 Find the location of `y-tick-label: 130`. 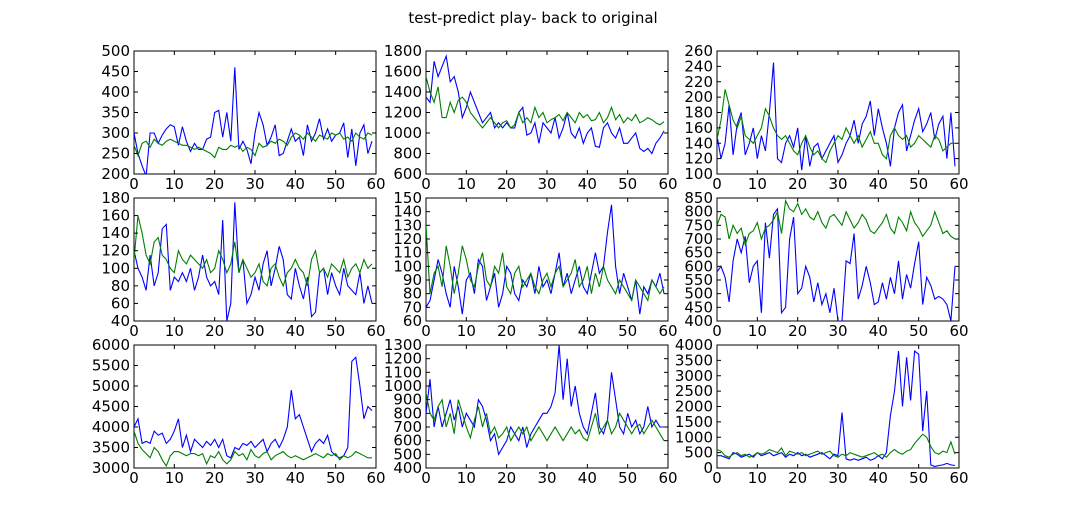

y-tick-label: 130 is located at coordinates (407, 225).